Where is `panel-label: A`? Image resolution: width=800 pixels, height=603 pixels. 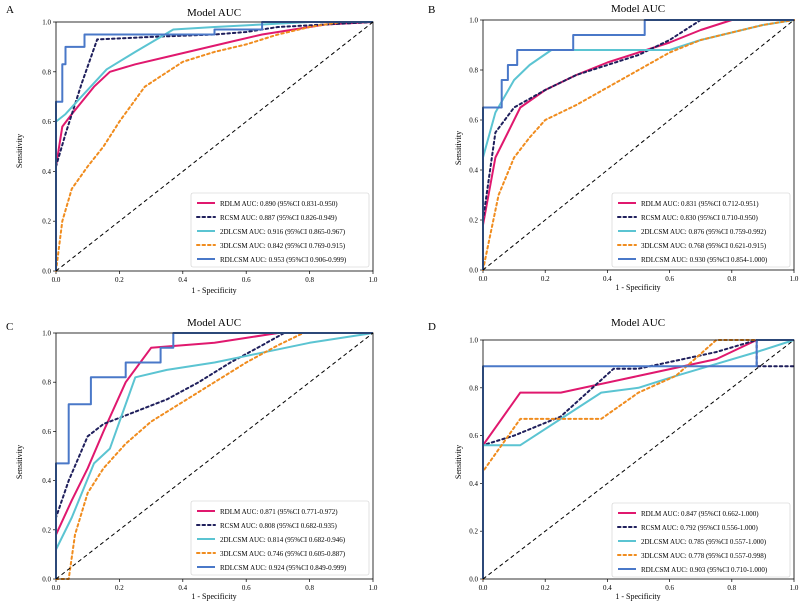 panel-label: A is located at coordinates (10, 10).